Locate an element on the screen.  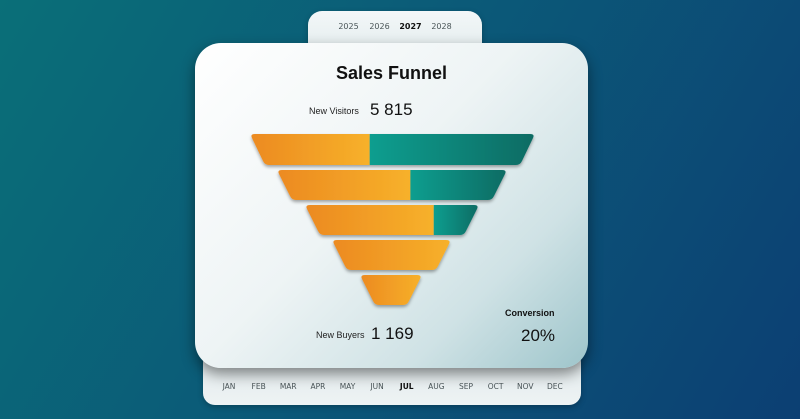
year-2026: 2026 is located at coordinates (379, 26).